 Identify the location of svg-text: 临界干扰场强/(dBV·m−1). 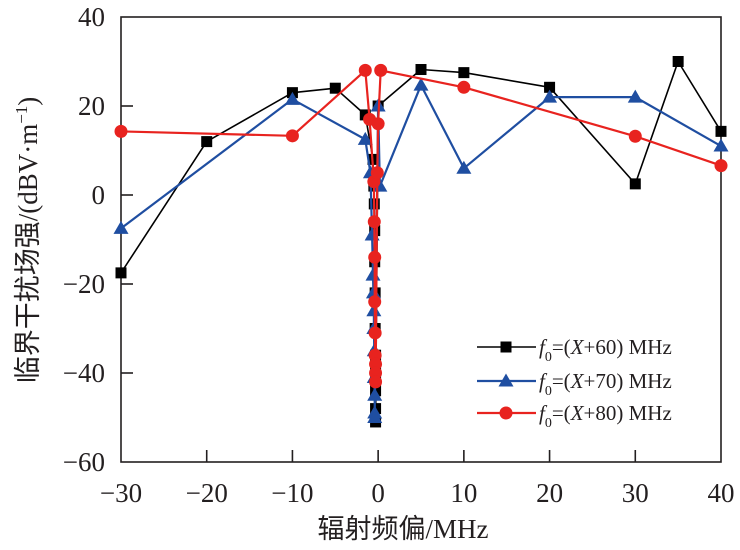
(27, 240).